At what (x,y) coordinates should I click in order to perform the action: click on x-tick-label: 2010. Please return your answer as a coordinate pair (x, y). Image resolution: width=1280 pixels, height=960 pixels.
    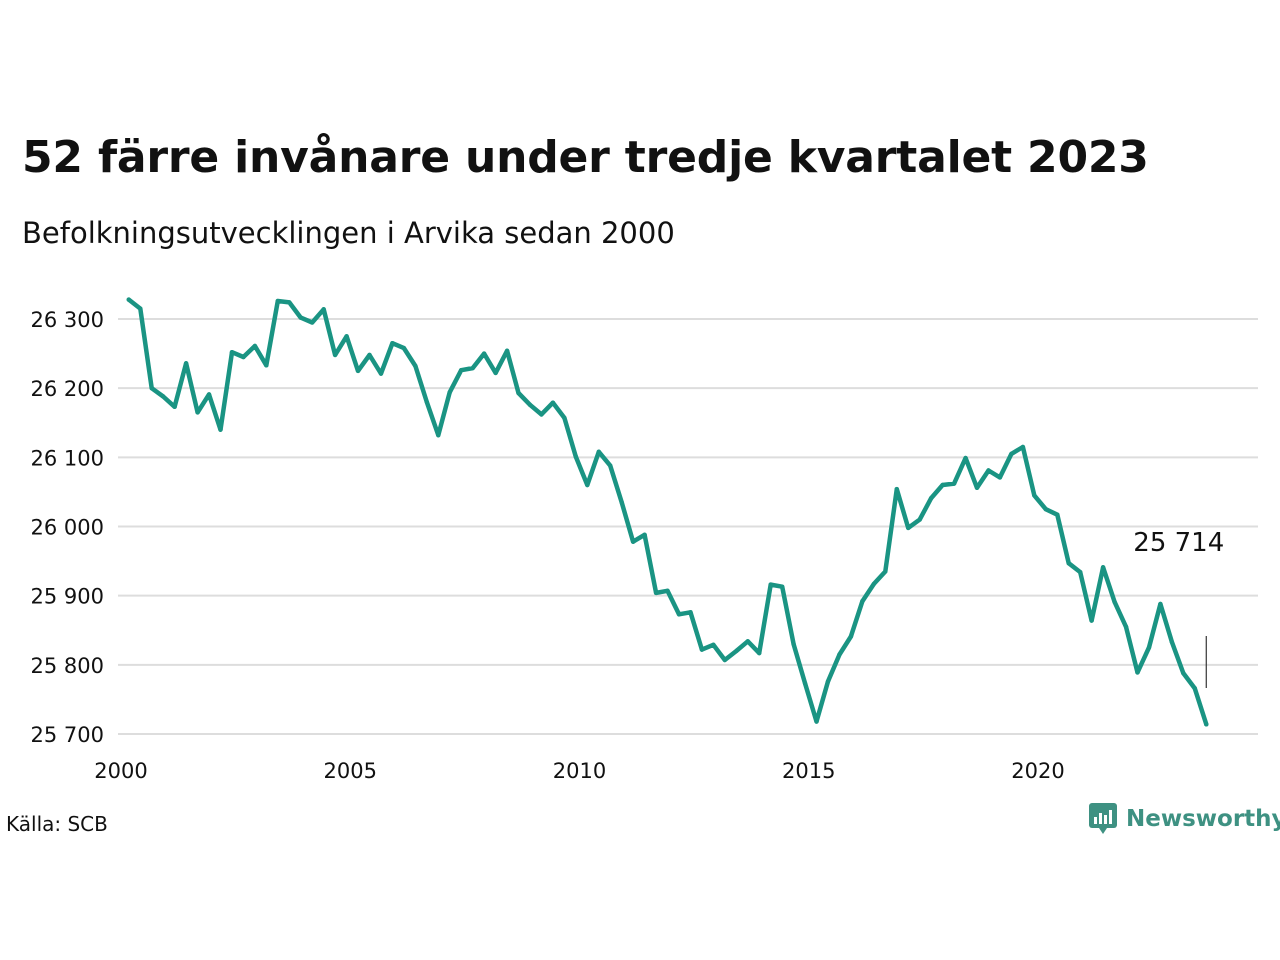
    Looking at the image, I should click on (579, 771).